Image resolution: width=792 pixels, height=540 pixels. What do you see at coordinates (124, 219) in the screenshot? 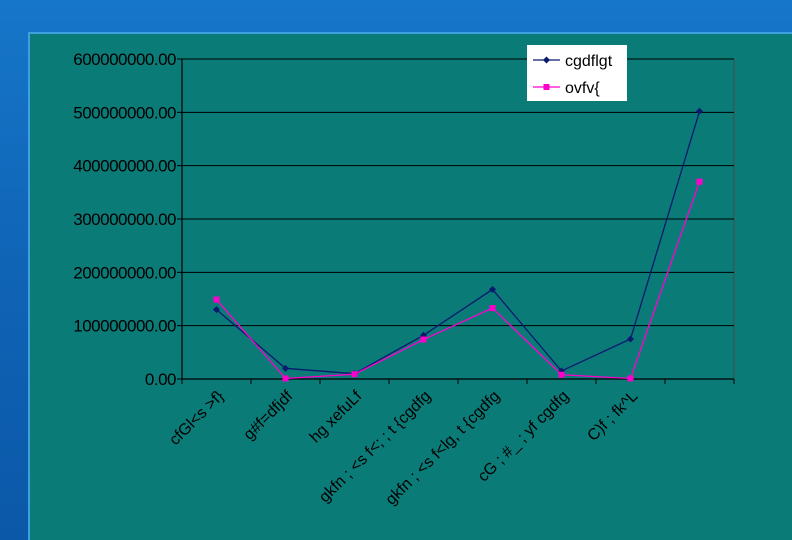
I see `y-tick-label: 300000000.00` at bounding box center [124, 219].